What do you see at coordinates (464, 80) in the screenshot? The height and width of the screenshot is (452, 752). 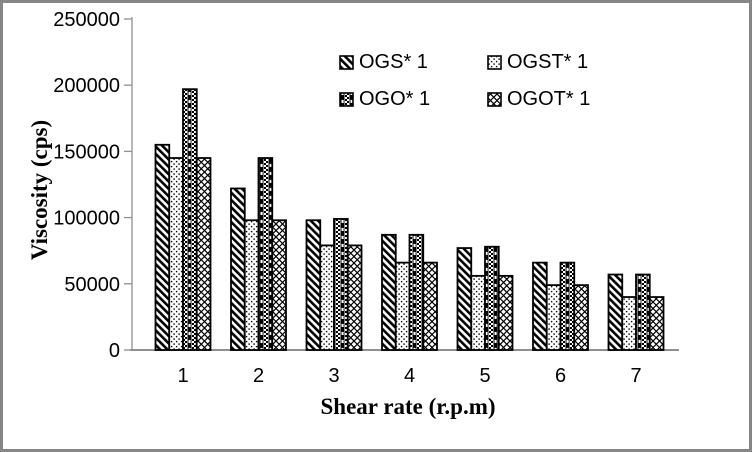 I see `legend: OGS* 1 OGST* 1 OGO* 1 OGOT* 1` at bounding box center [464, 80].